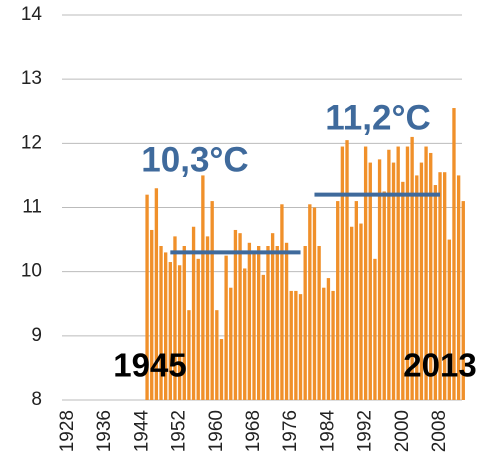  Describe the element at coordinates (32, 14) in the screenshot. I see `y-tick-label: 14` at that location.